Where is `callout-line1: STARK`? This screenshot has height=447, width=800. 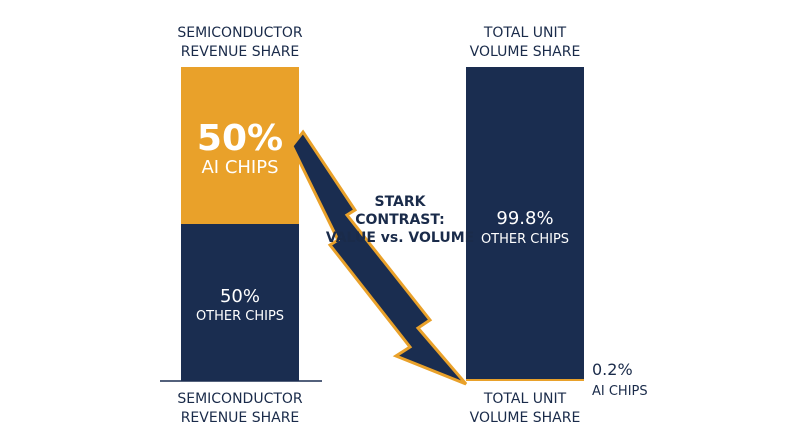
callout-line1: STARK is located at coordinates (400, 202).